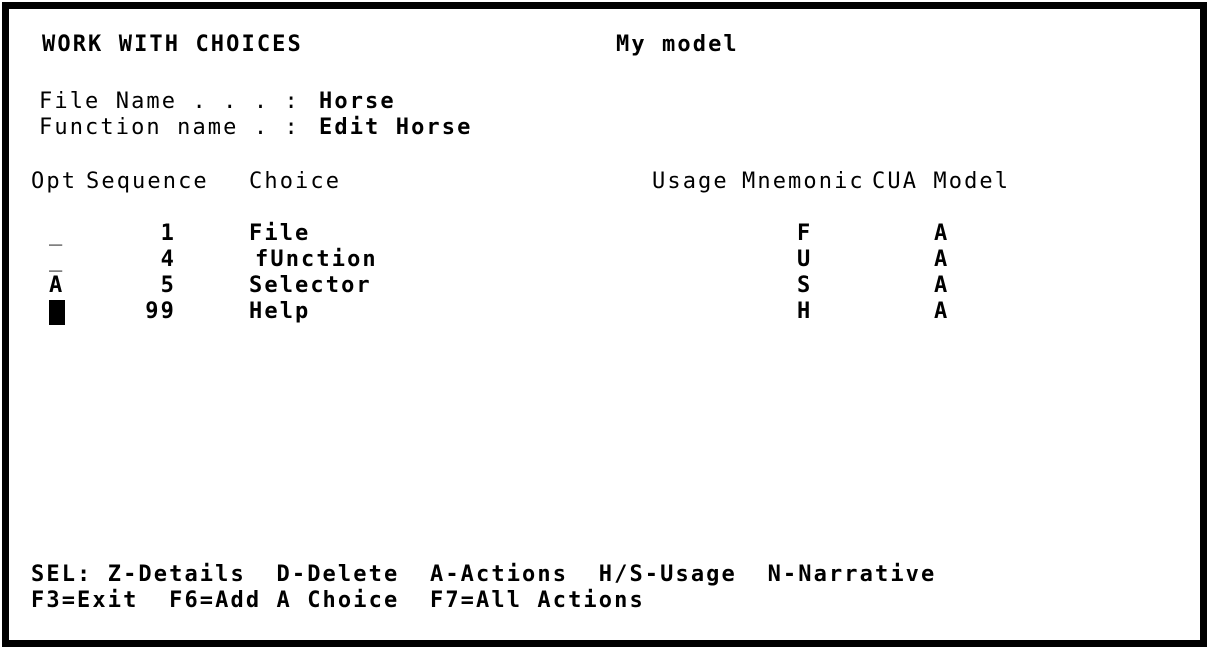  What do you see at coordinates (168, 259) in the screenshot?
I see `sequence-cell: 4` at bounding box center [168, 259].